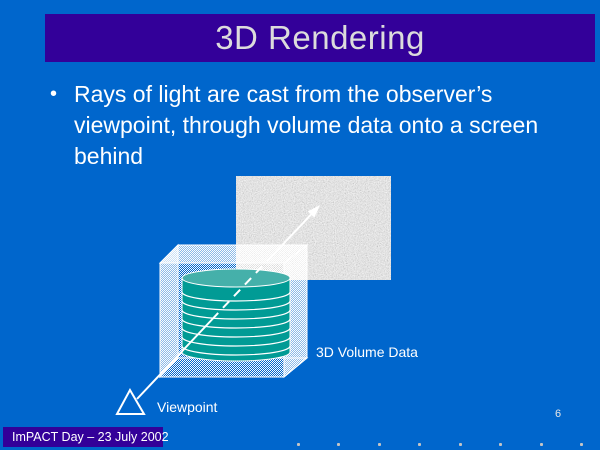  Describe the element at coordinates (187, 407) in the screenshot. I see `viewpoint-label: Viewpoint` at that location.